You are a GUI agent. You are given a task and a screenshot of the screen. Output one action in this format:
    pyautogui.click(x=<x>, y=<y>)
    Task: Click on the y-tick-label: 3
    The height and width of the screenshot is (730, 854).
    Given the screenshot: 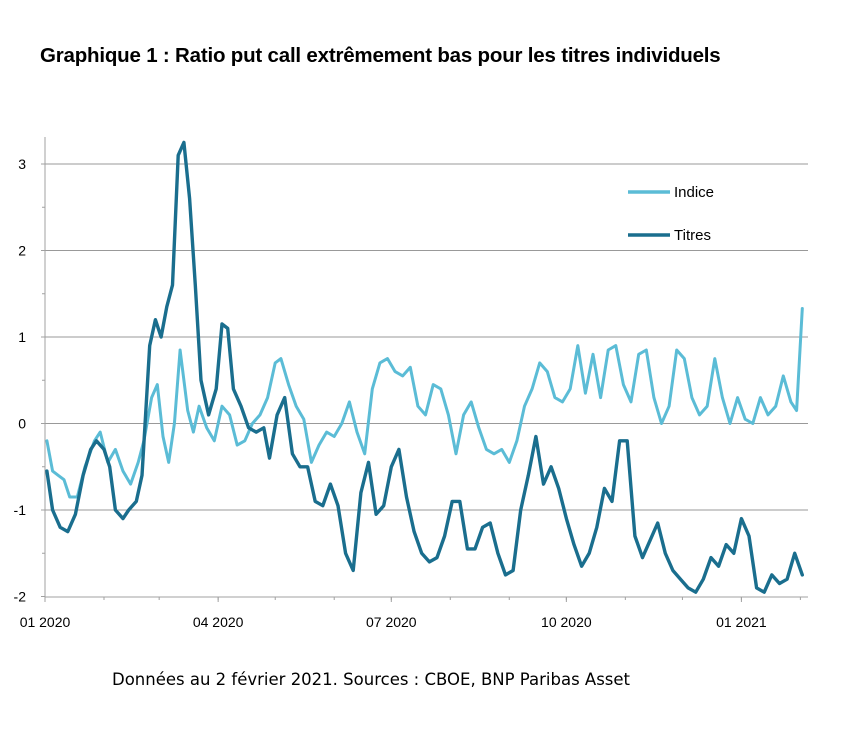 What is the action you would take?
    pyautogui.click(x=22, y=164)
    